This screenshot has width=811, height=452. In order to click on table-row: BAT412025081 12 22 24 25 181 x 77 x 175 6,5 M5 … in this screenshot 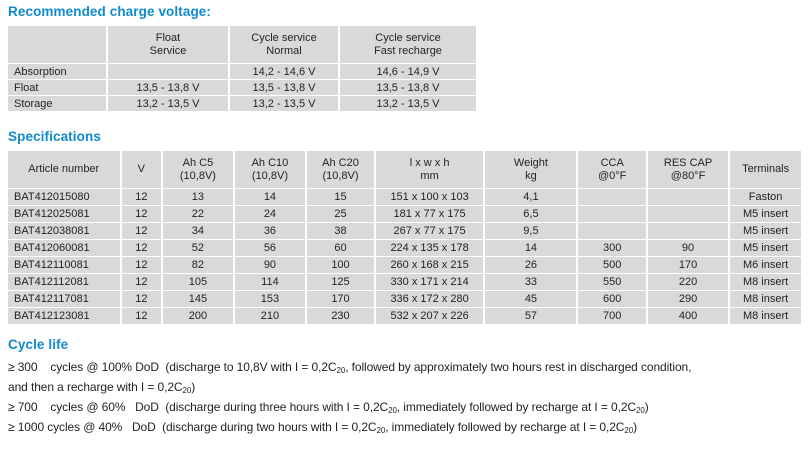, I will do `click(404, 214)`.